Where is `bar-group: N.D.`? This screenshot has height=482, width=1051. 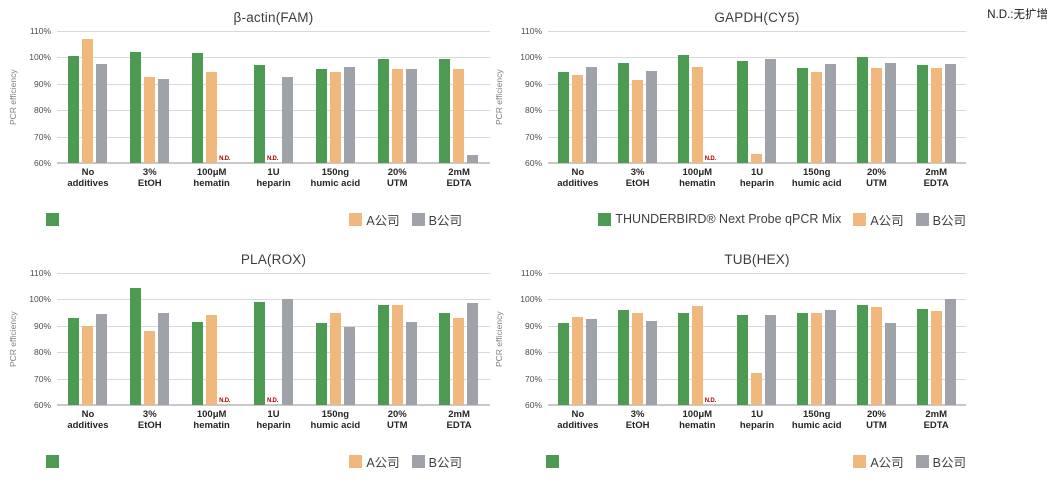 bar-group: N.D. is located at coordinates (273, 97).